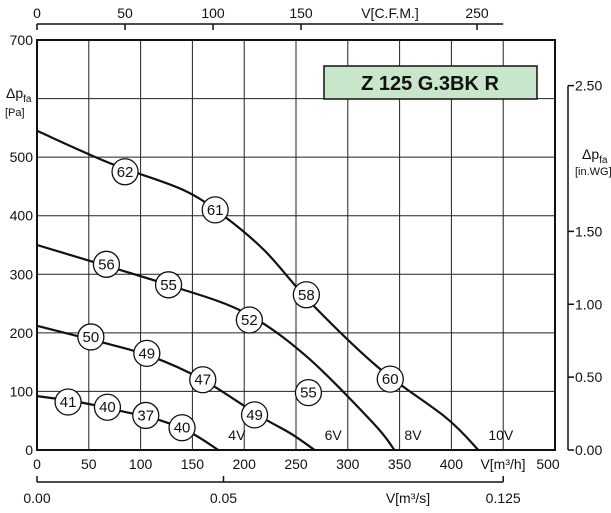  What do you see at coordinates (408, 498) in the screenshot?
I see `x-bottom2-unit-label: V[m³/s]` at bounding box center [408, 498].